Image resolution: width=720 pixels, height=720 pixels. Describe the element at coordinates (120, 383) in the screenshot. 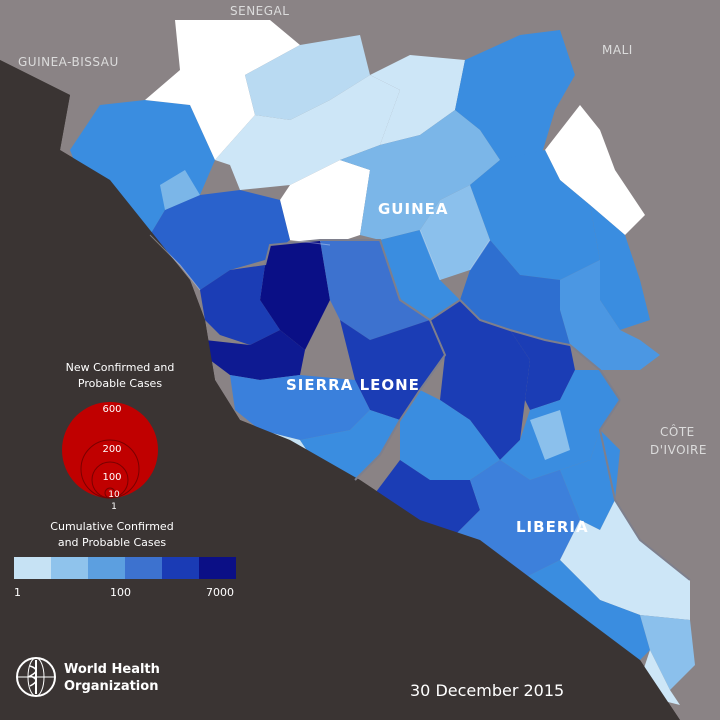

I see `legend-new-title-2: Probable Cases` at that location.